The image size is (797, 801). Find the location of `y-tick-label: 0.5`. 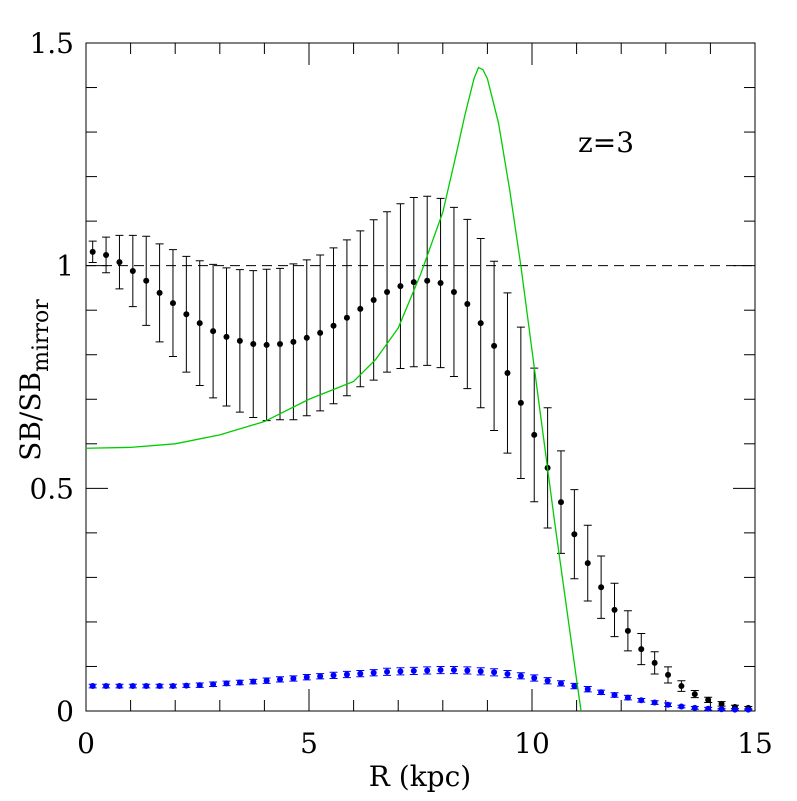

y-tick-label: 0.5 is located at coordinates (51, 488).